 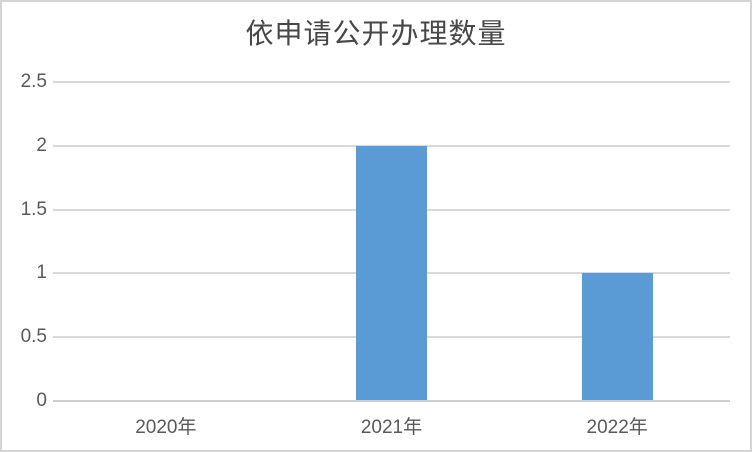 What do you see at coordinates (617, 337) in the screenshot?
I see `bar-2022年` at bounding box center [617, 337].